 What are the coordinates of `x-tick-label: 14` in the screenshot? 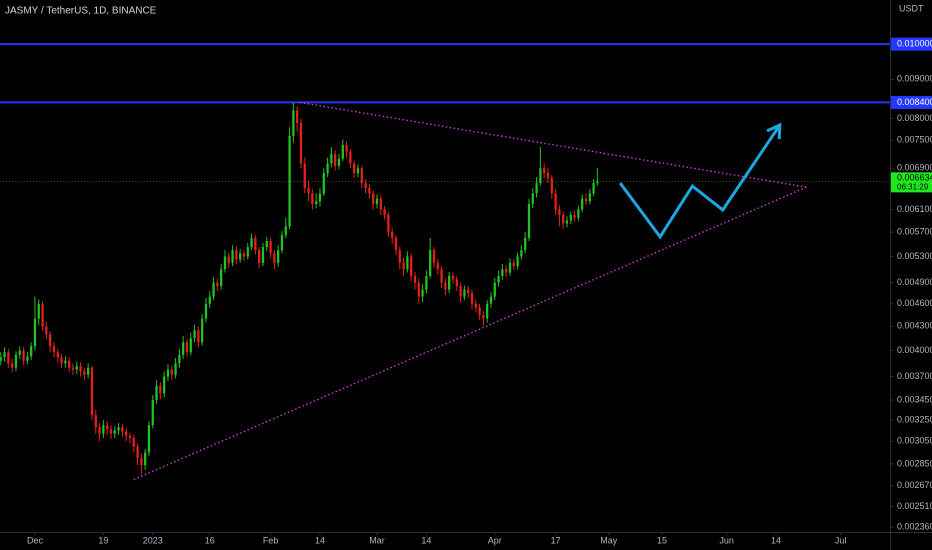 It's located at (776, 540).